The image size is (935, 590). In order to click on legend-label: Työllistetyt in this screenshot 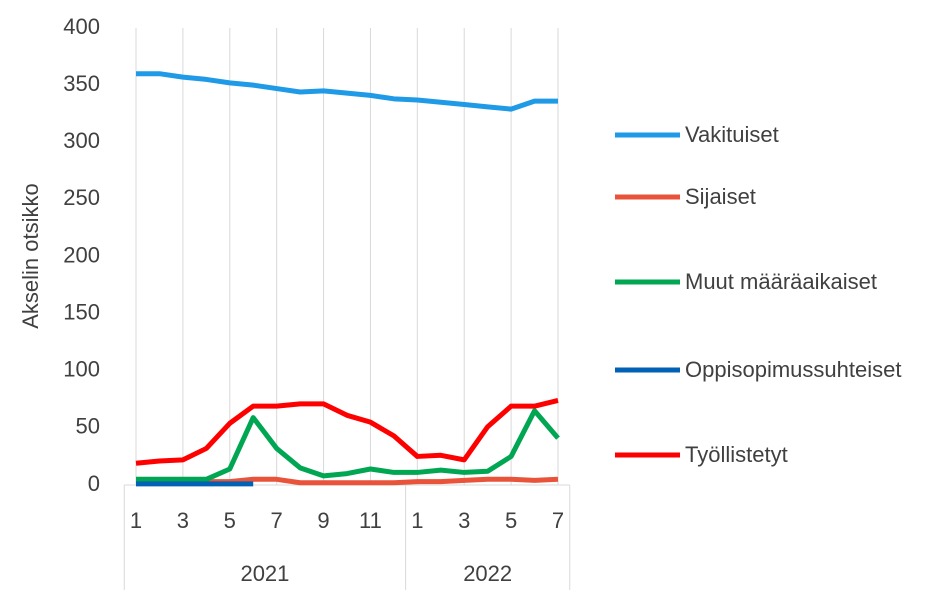, I will do `click(736, 454)`.